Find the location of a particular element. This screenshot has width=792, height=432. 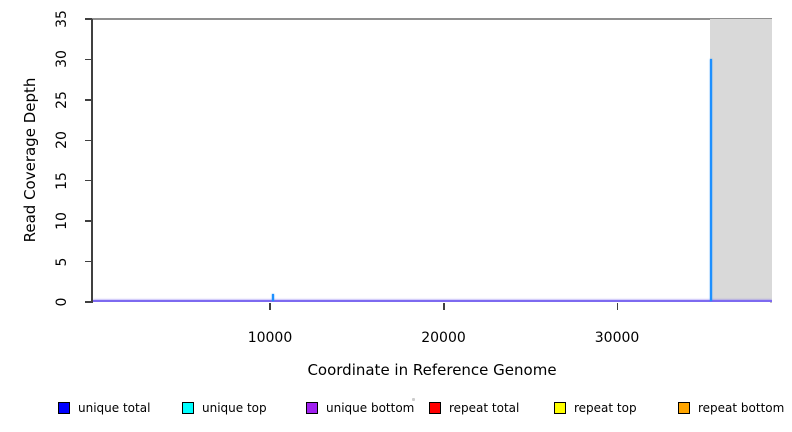

legend-swatch-unique-total is located at coordinates (64, 408).